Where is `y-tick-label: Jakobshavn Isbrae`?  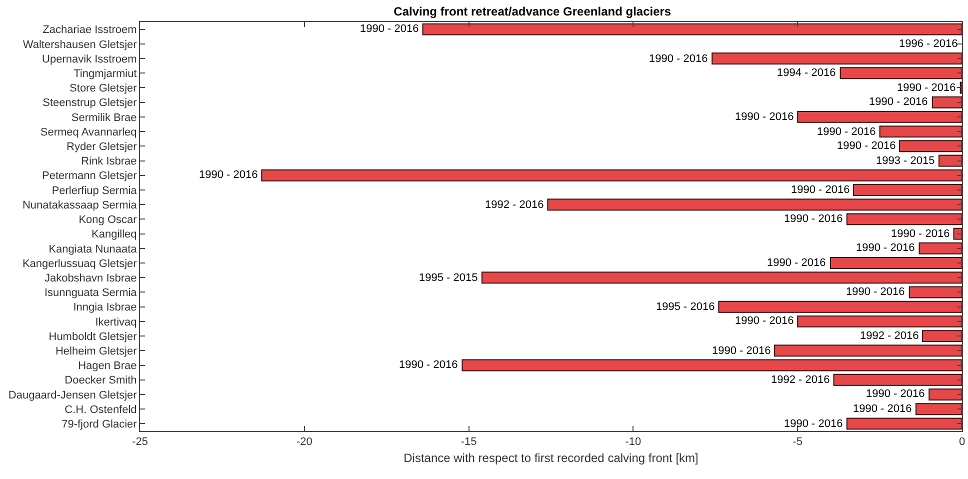 y-tick-label: Jakobshavn Isbrae is located at coordinates (90, 278).